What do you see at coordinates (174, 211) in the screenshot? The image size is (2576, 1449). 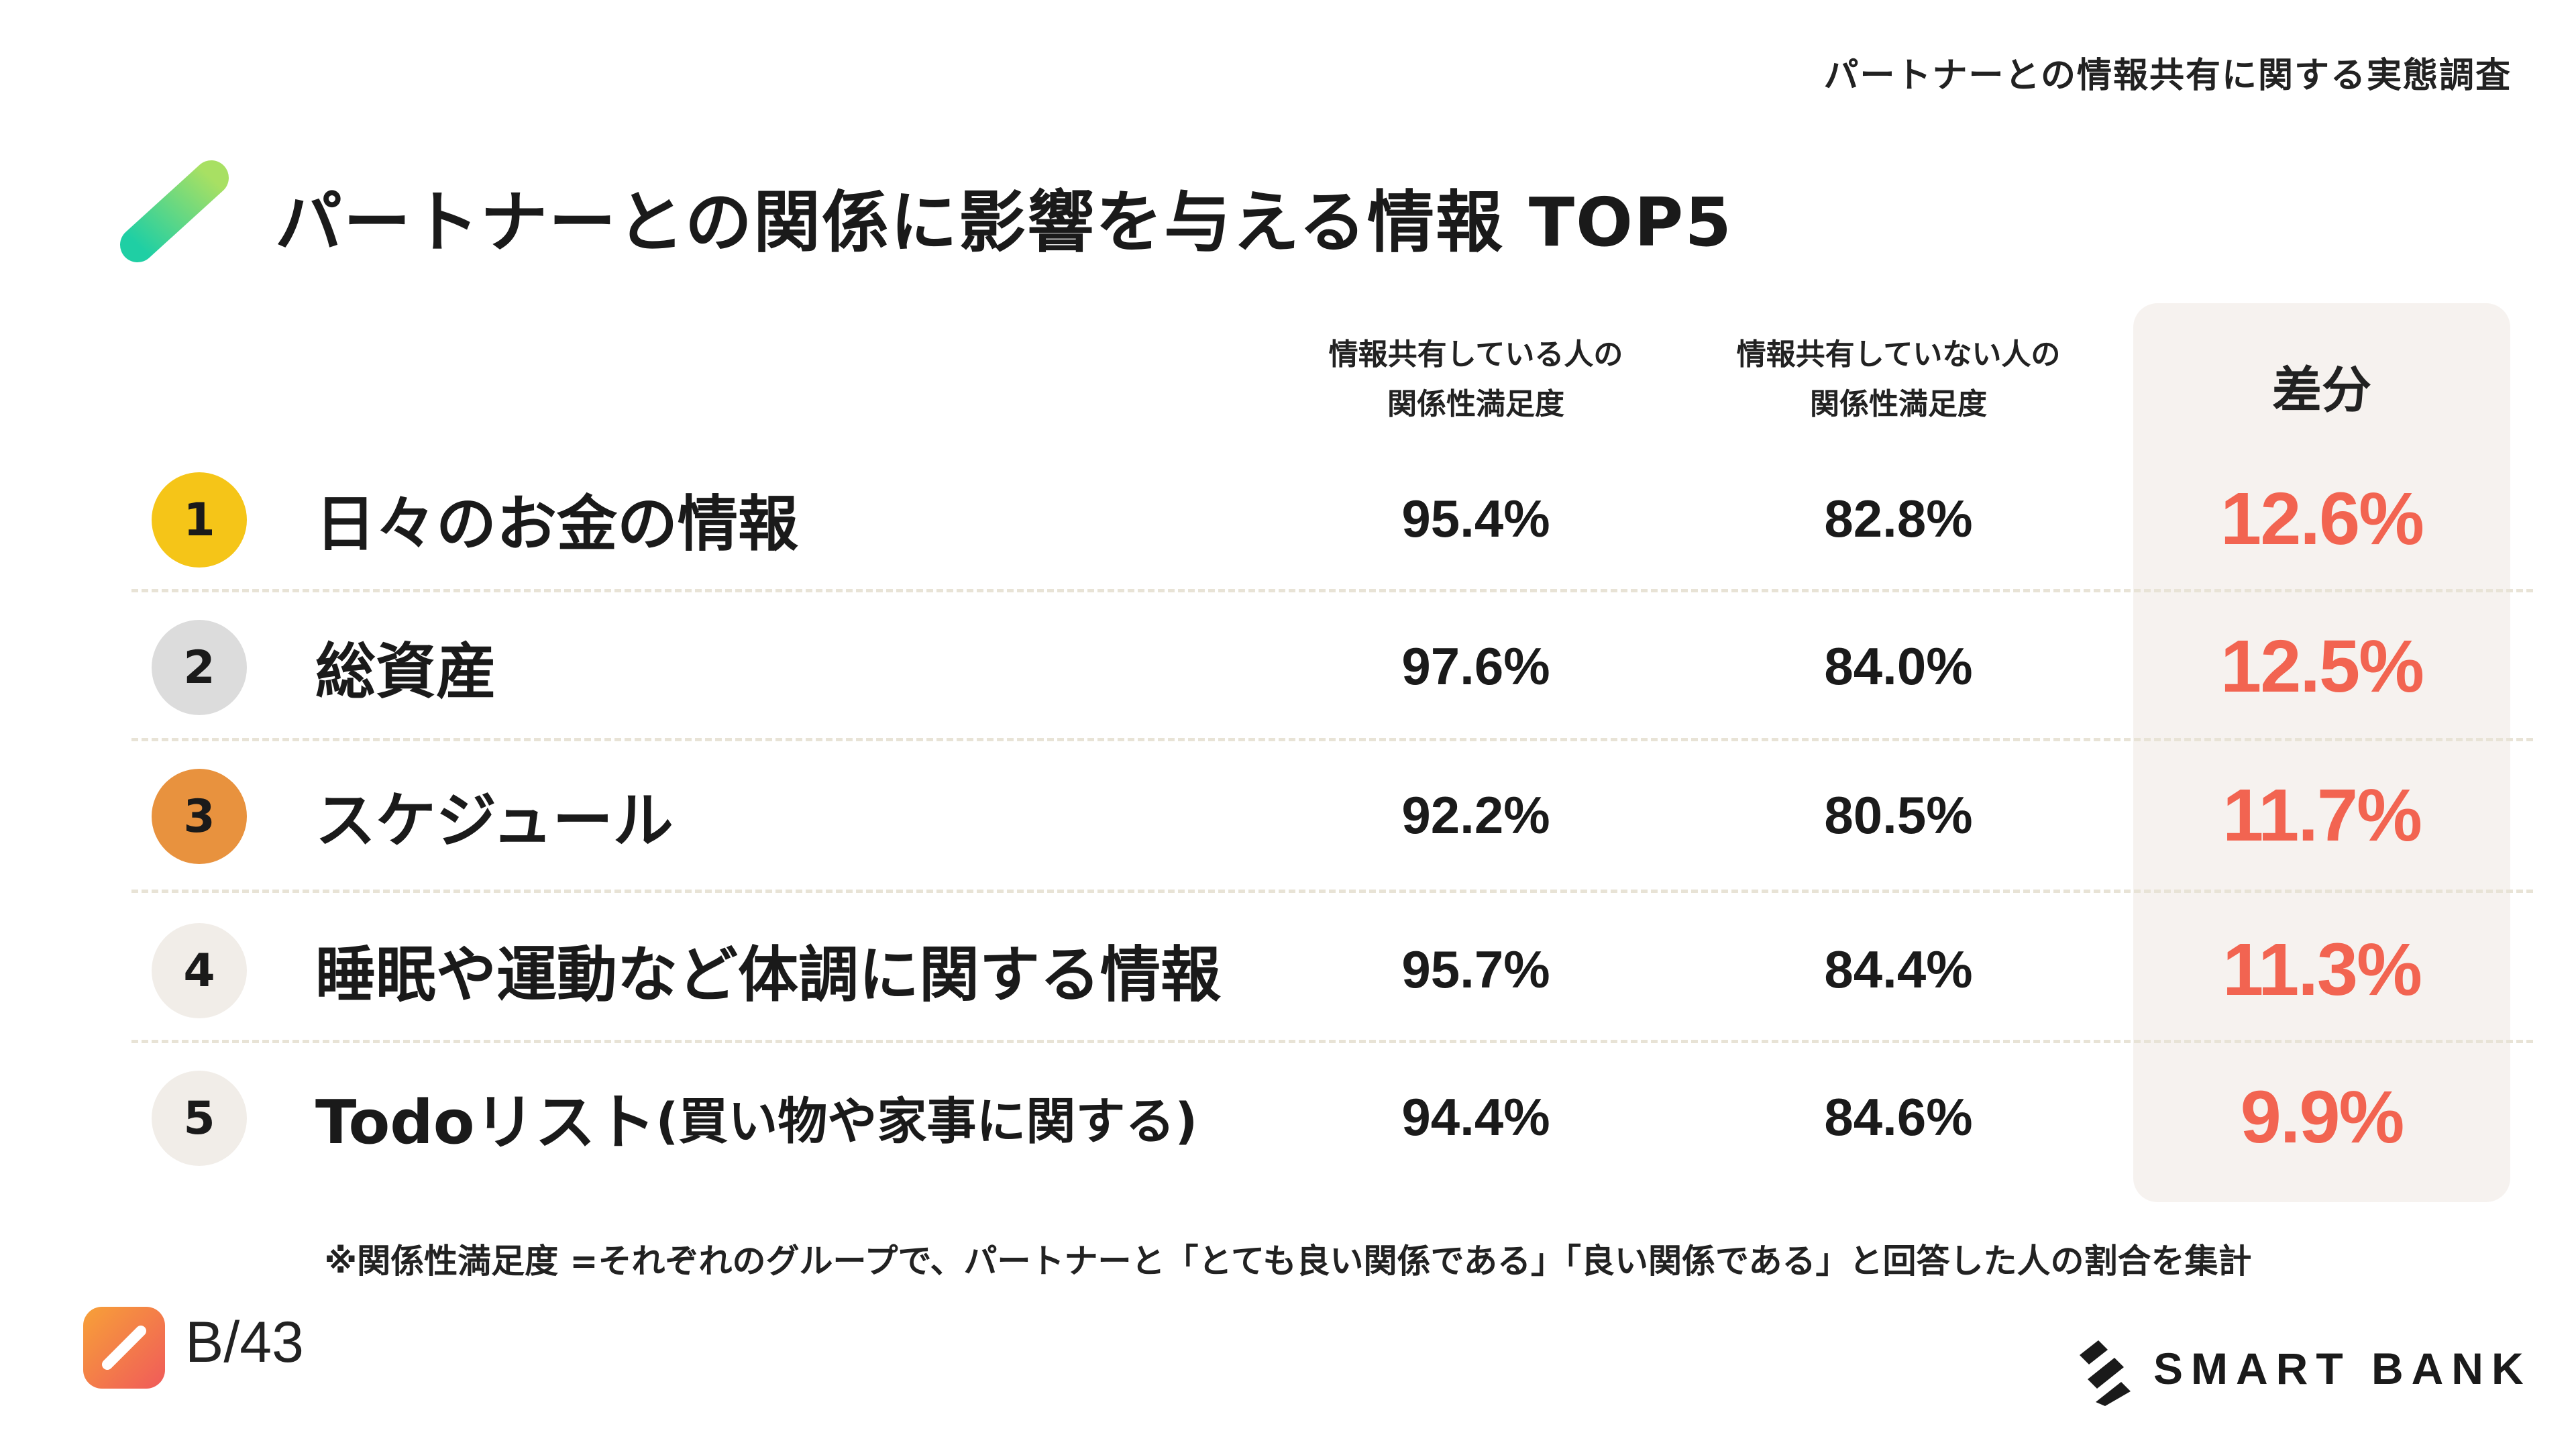 I see `title-accent-icon` at bounding box center [174, 211].